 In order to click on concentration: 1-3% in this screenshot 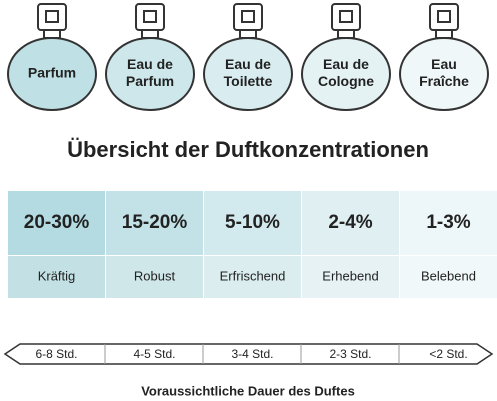, I will do `click(448, 222)`.